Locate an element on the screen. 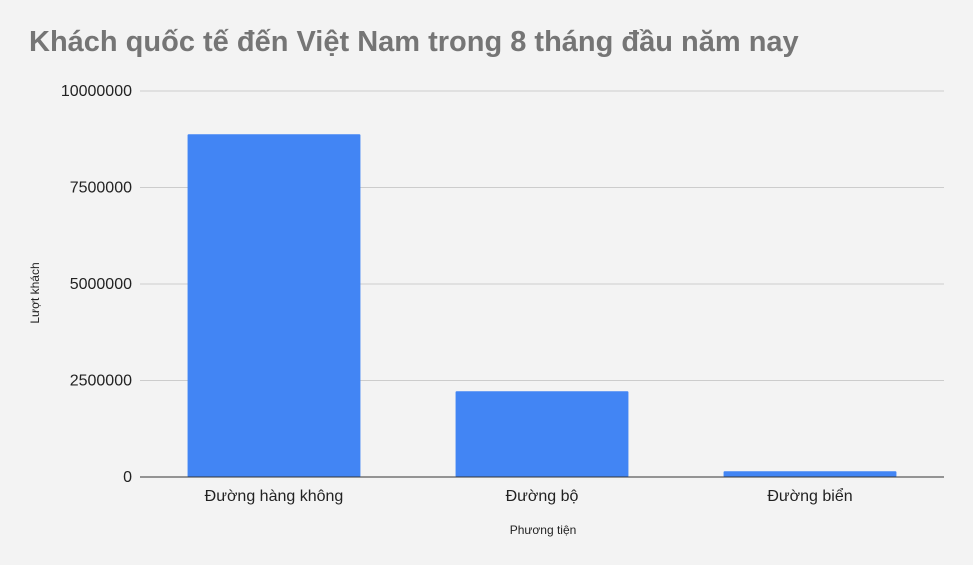 The height and width of the screenshot is (565, 973). y-axis-title: Lượt khách is located at coordinates (35, 292).